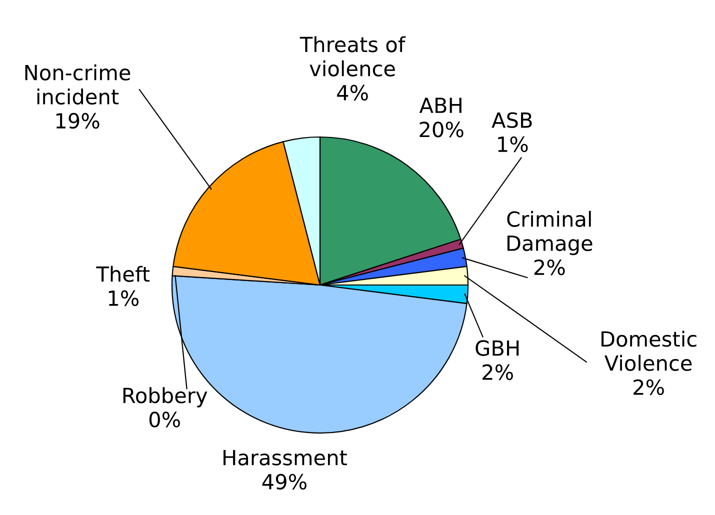 The height and width of the screenshot is (515, 715). Describe the element at coordinates (512, 120) in the screenshot. I see `slice-label: ASB` at that location.